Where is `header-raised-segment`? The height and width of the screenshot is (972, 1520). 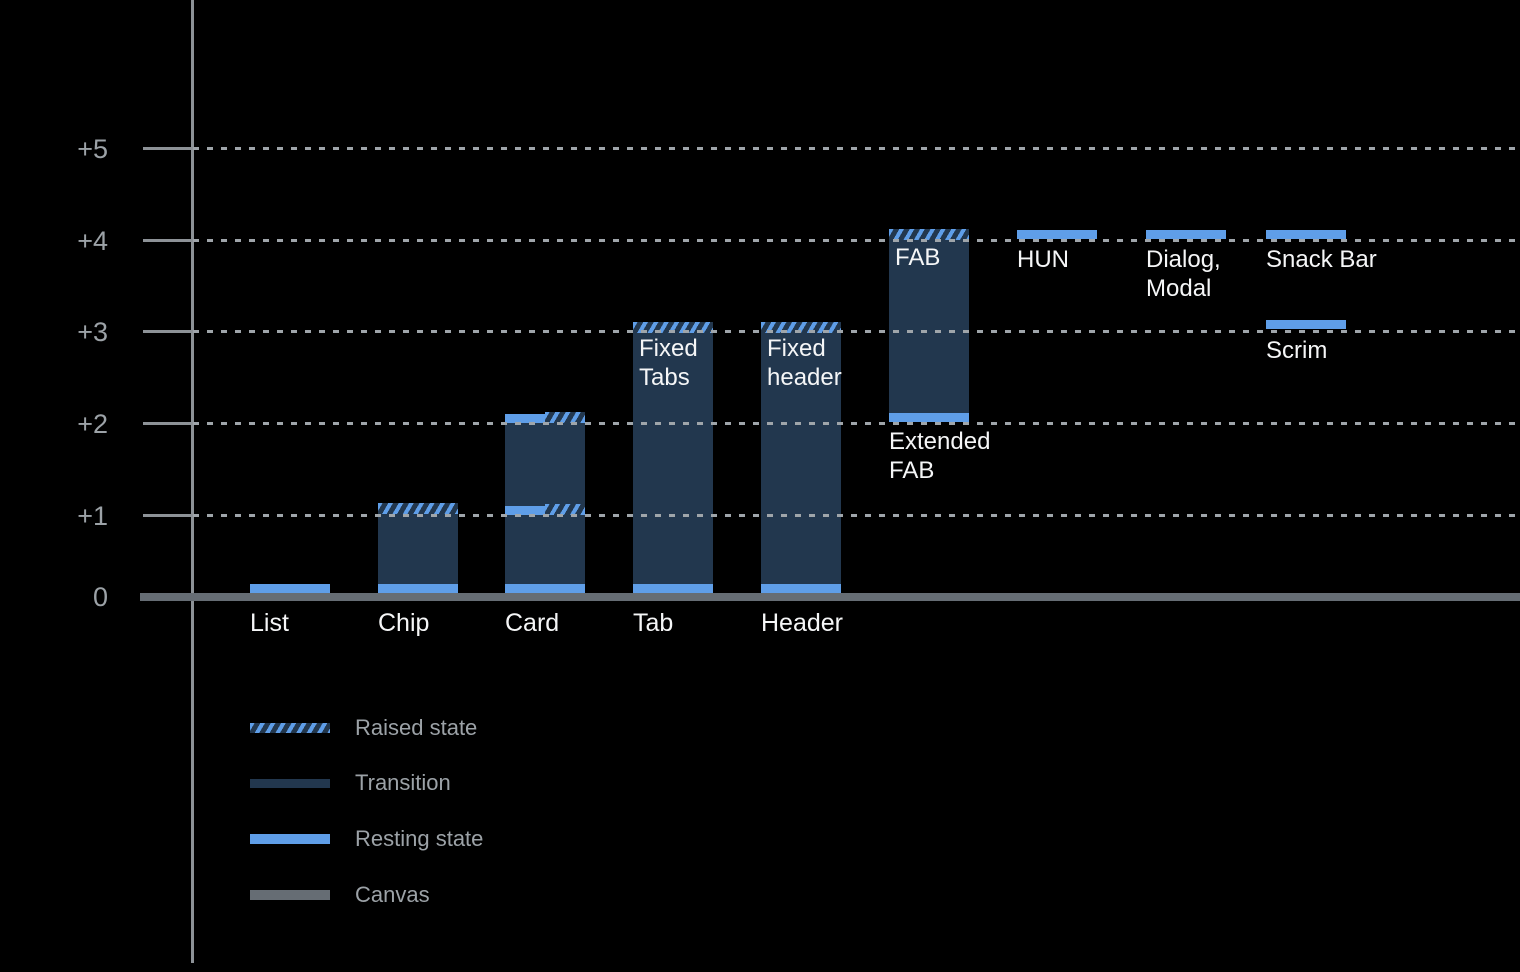
header-raised-segment is located at coordinates (801, 327).